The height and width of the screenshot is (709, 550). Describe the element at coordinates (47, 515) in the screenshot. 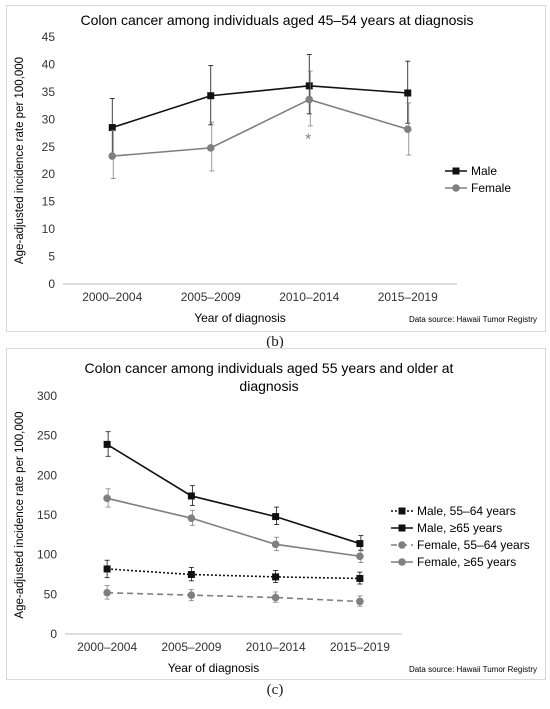

I see `y-tick-label: 150` at that location.